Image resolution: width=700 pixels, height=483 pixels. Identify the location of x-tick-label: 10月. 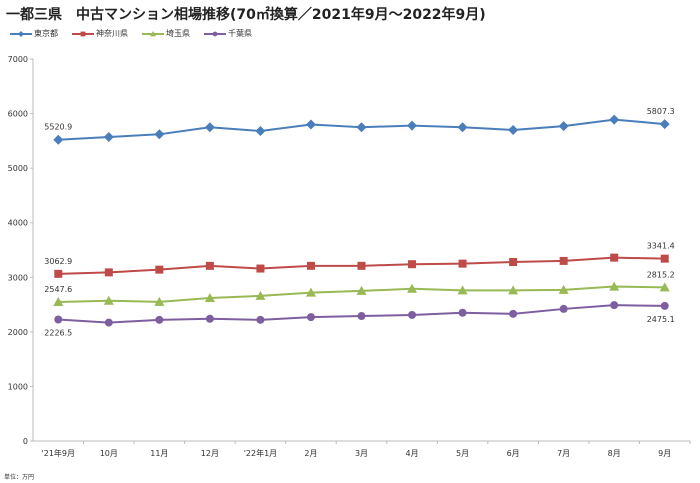
(109, 453).